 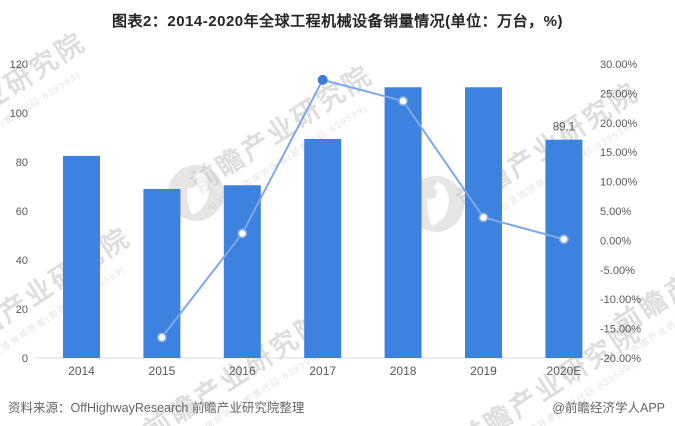 I want to click on y-axis-right-tick: 0.00%, so click(x=615, y=241).